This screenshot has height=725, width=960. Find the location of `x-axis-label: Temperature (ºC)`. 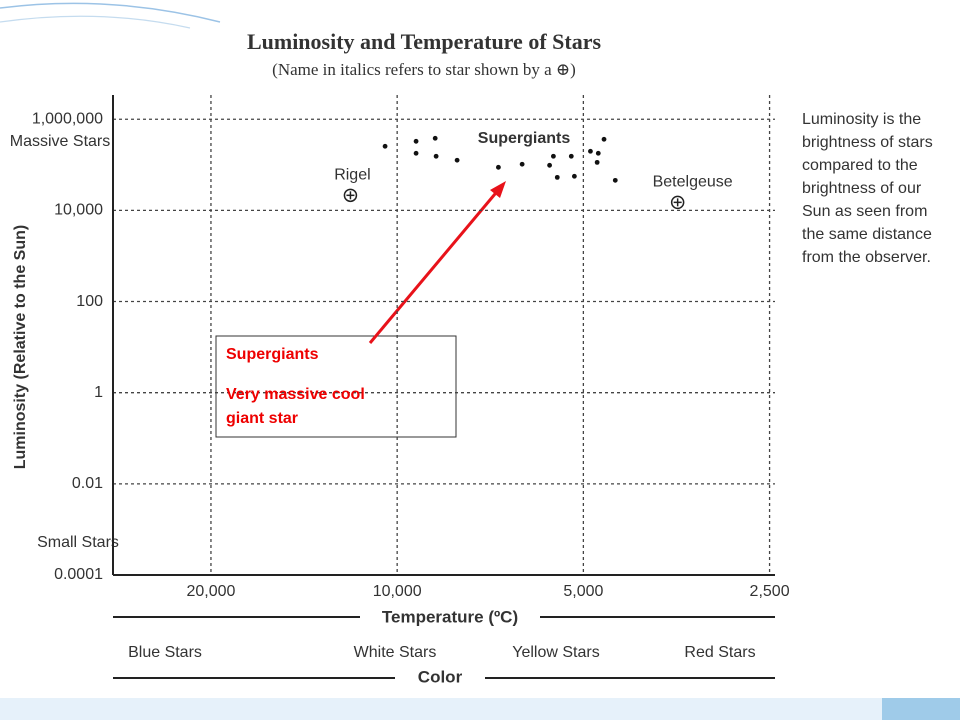

x-axis-label: Temperature (ºC) is located at coordinates (450, 616).